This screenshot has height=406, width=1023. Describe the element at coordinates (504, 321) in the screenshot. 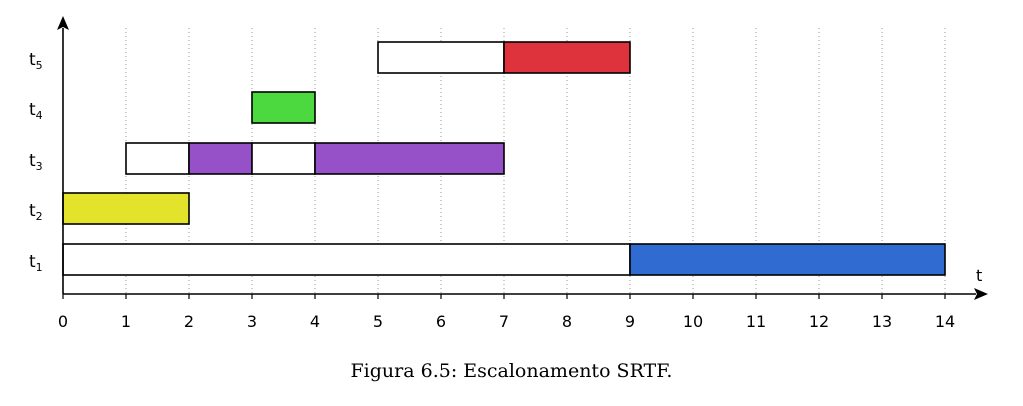

I see `x-tick-label: 7` at that location.